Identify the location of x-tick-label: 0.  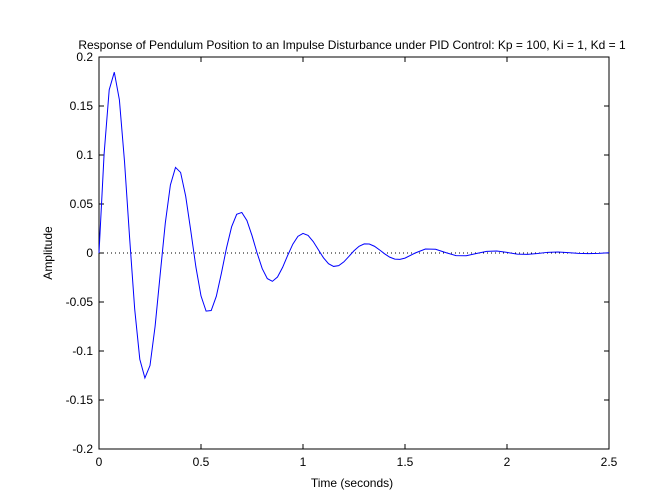
(99, 462).